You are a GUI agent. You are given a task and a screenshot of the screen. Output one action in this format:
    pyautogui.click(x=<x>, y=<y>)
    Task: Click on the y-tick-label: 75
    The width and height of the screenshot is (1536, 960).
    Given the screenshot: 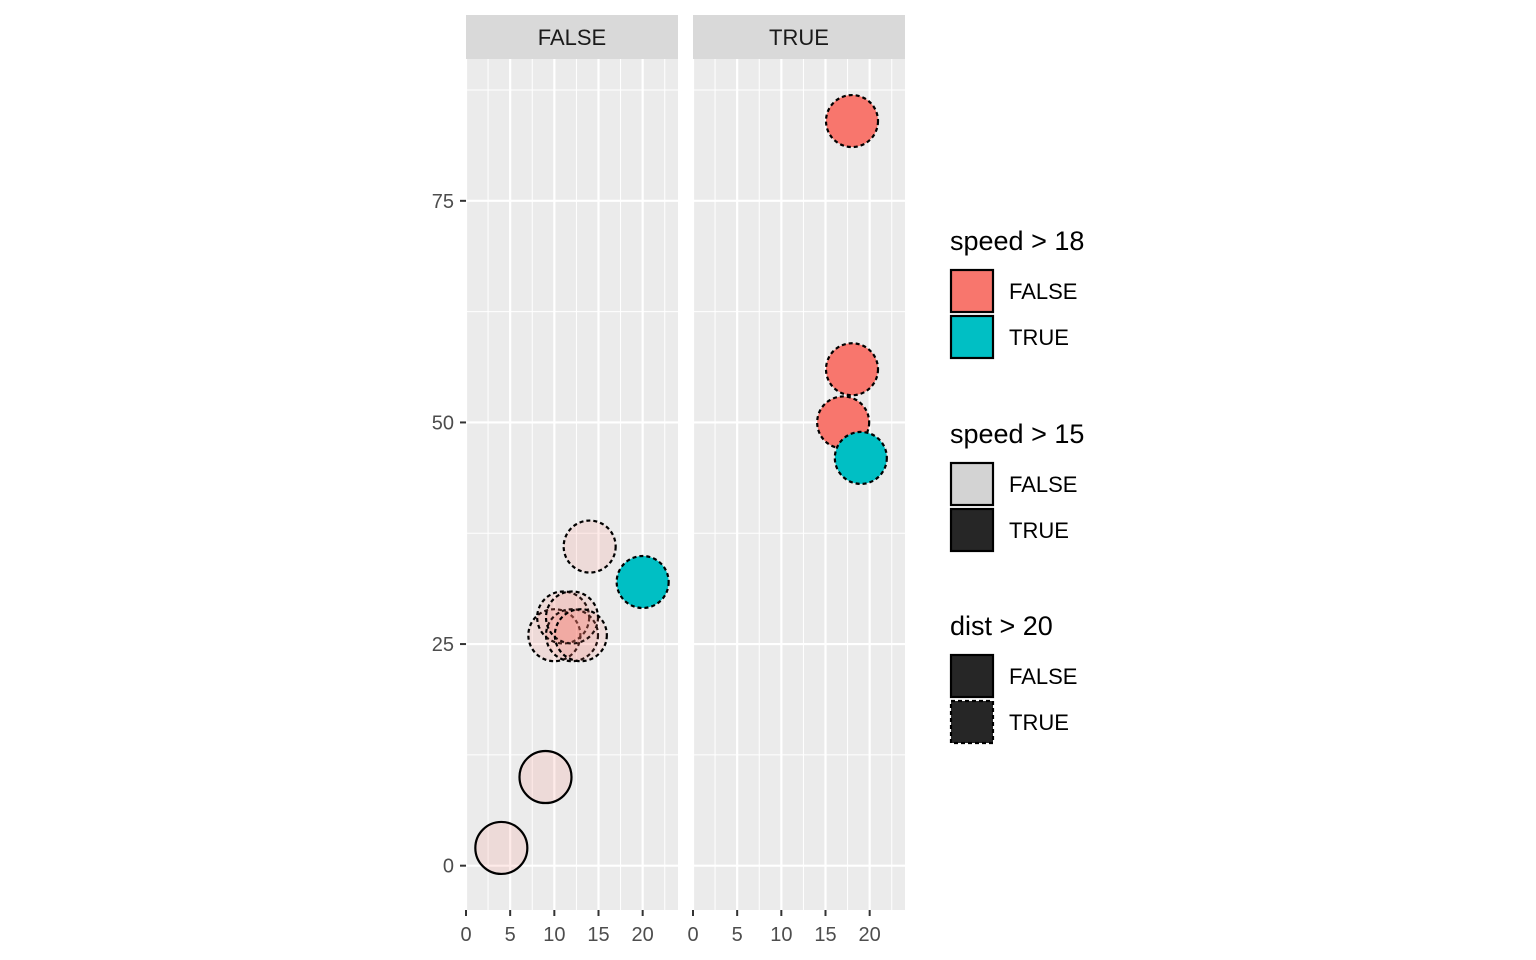 What is the action you would take?
    pyautogui.click(x=443, y=202)
    